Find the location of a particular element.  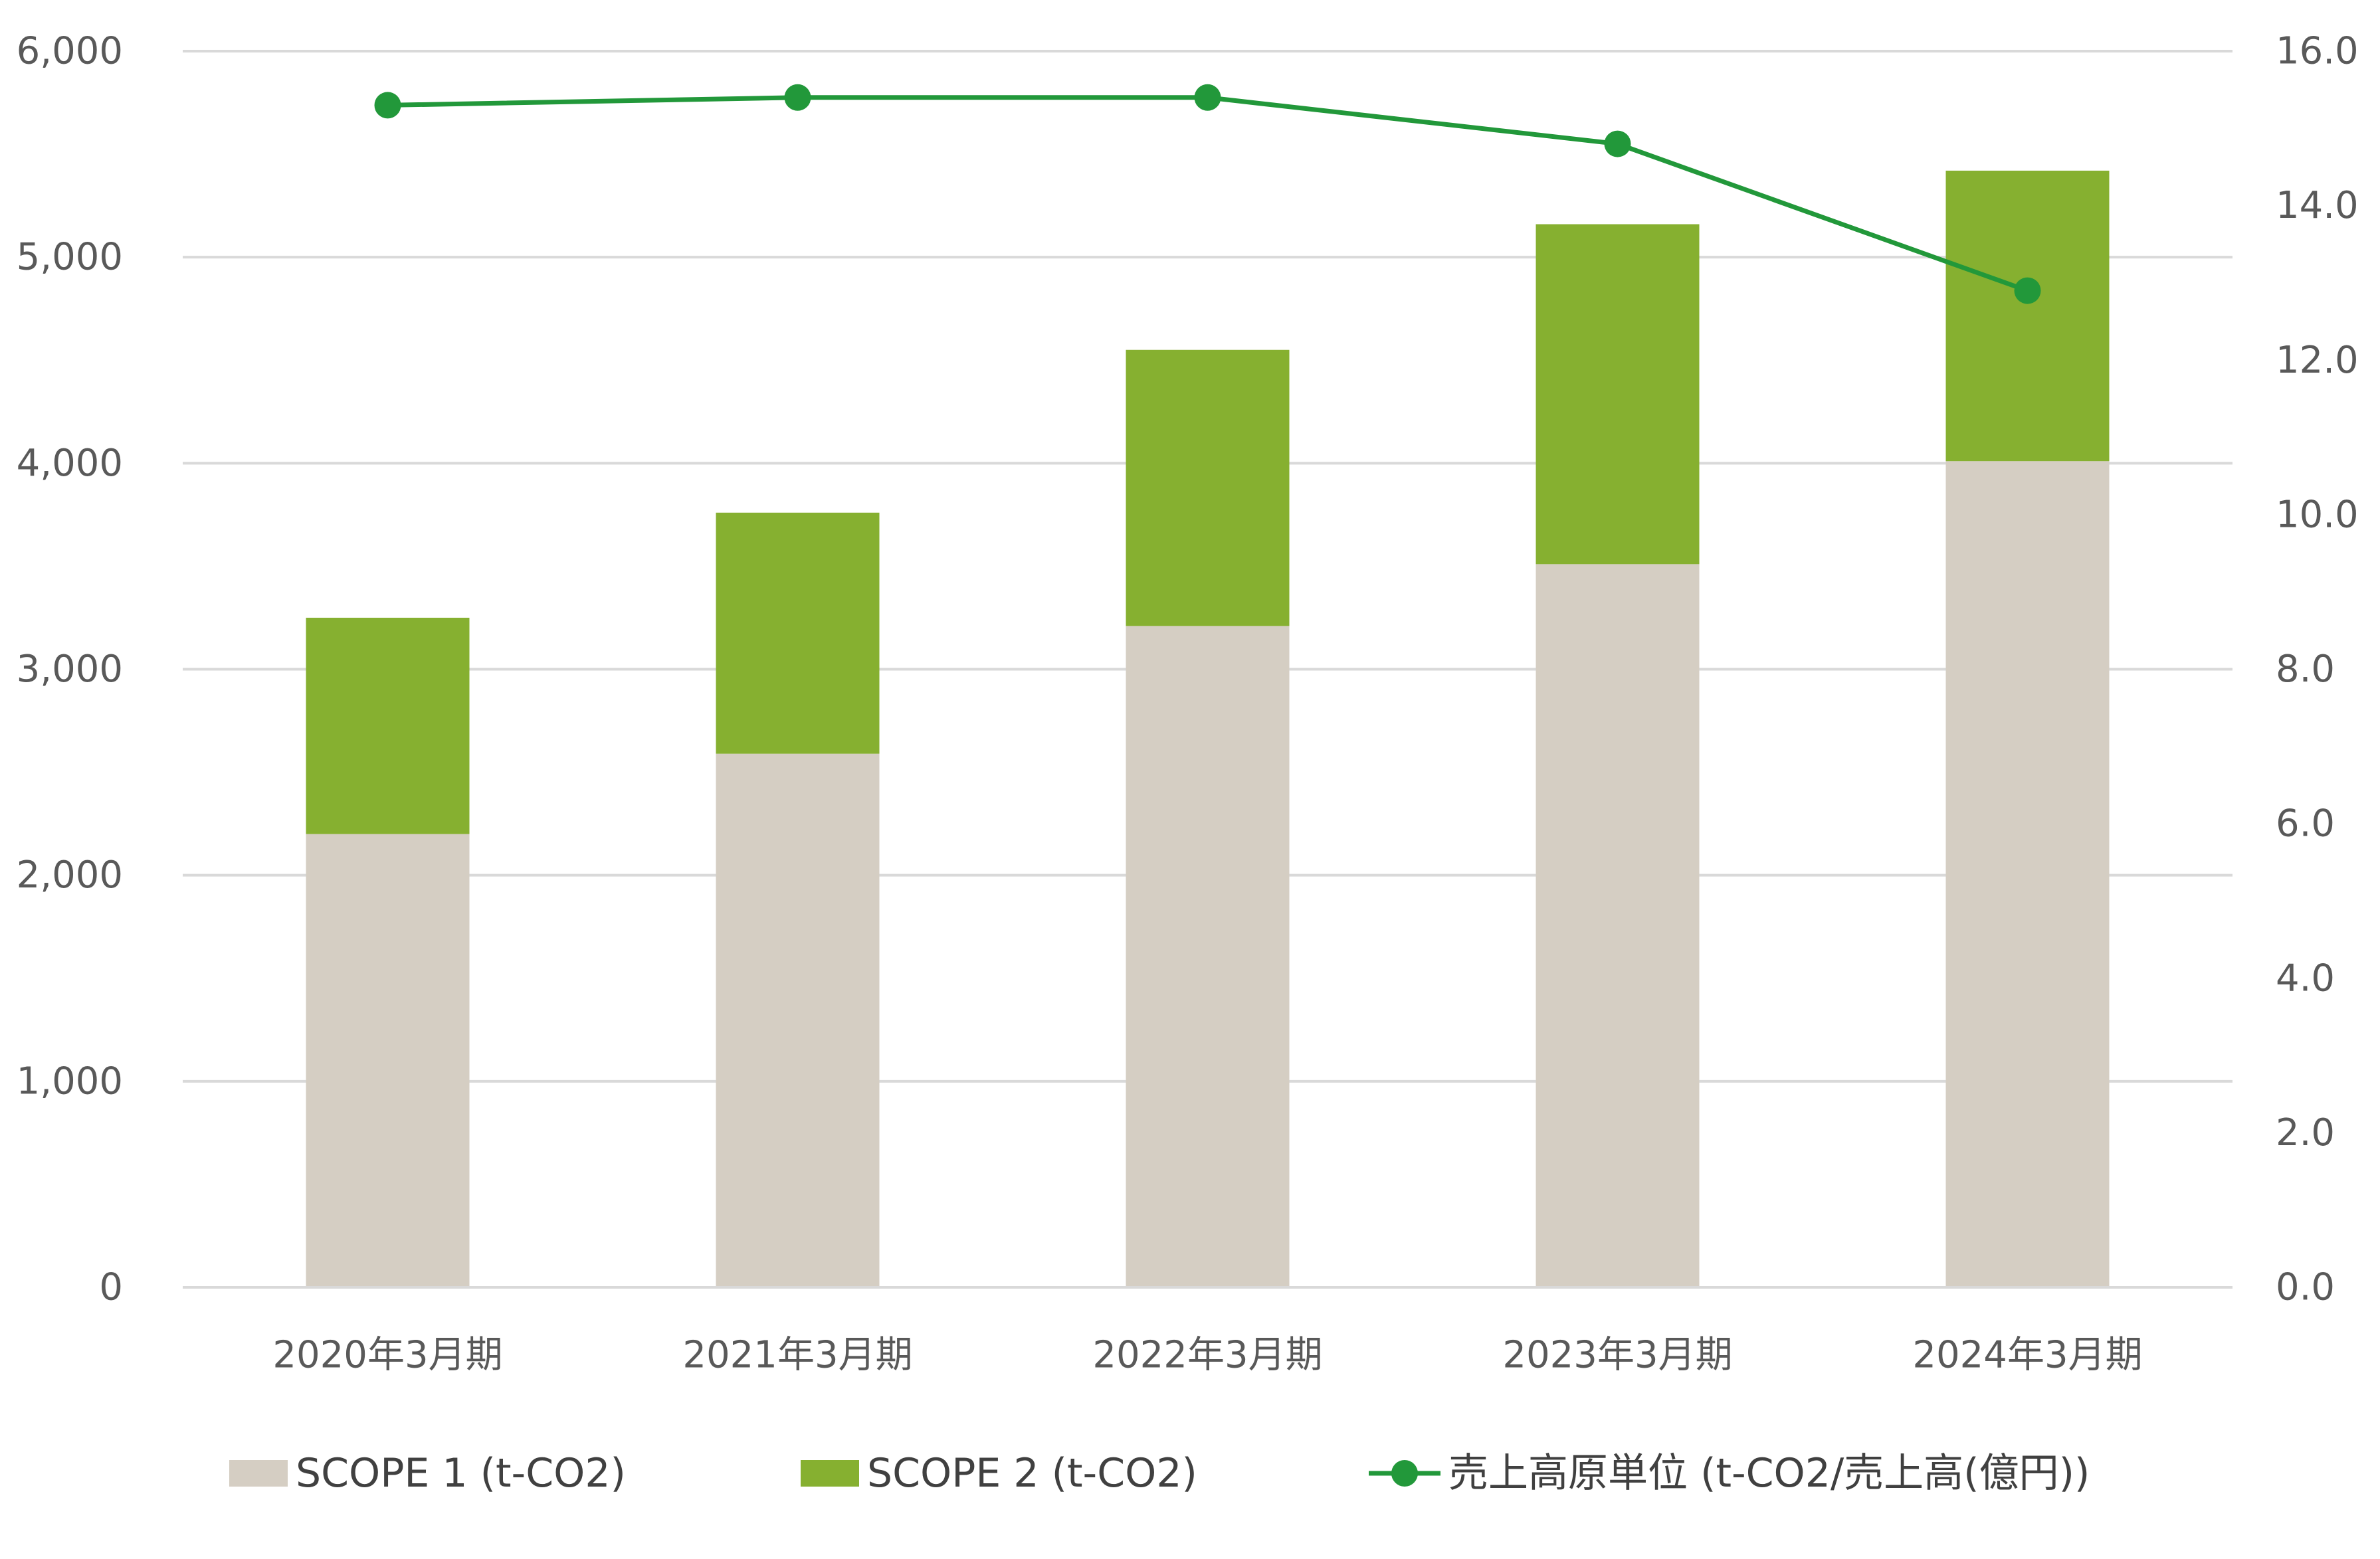

left-axis-tick-label: 1,000 is located at coordinates (70, 1081).